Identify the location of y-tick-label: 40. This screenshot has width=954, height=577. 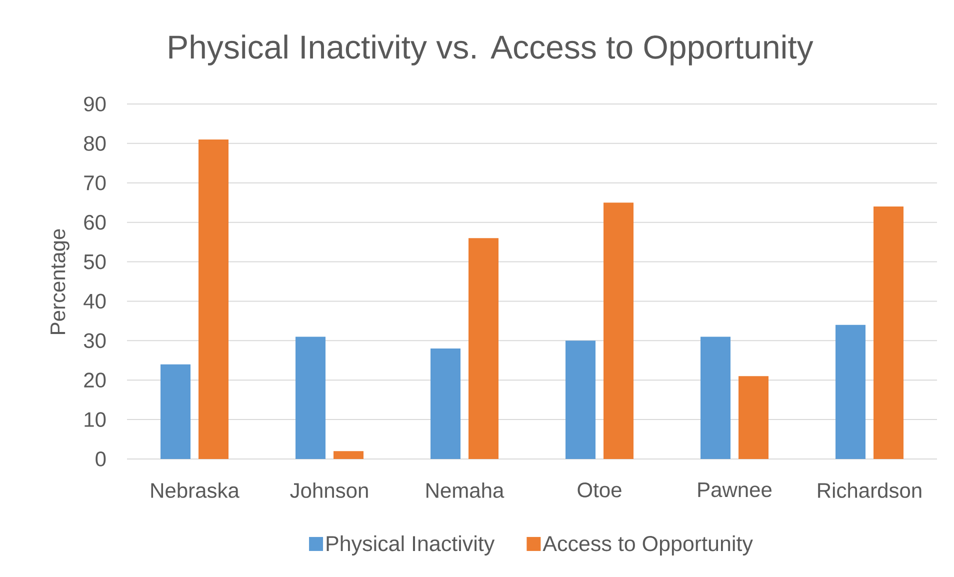
(95, 301).